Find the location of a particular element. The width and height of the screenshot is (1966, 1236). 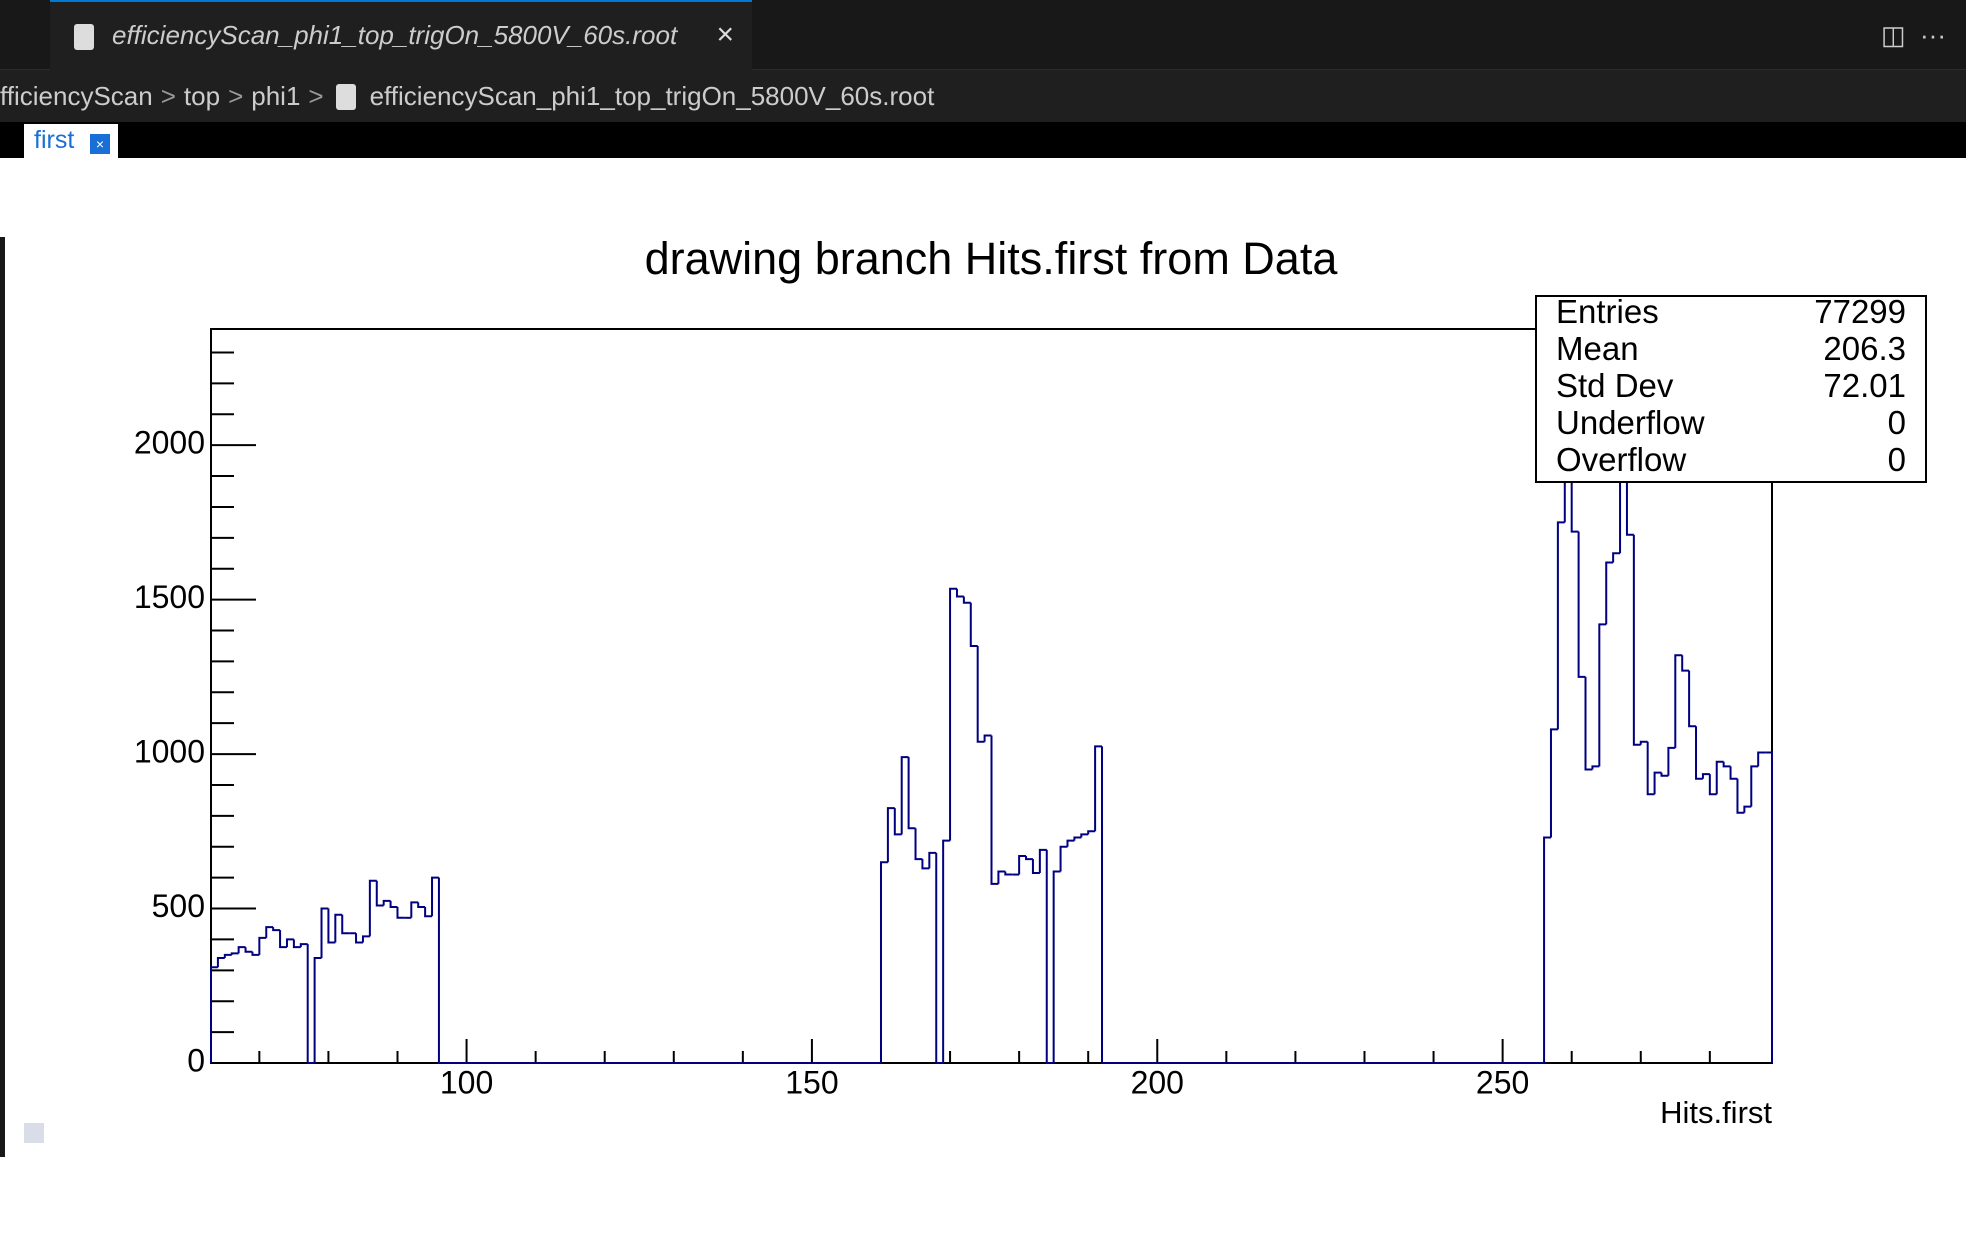

breadcrumb: top is located at coordinates (202, 96).